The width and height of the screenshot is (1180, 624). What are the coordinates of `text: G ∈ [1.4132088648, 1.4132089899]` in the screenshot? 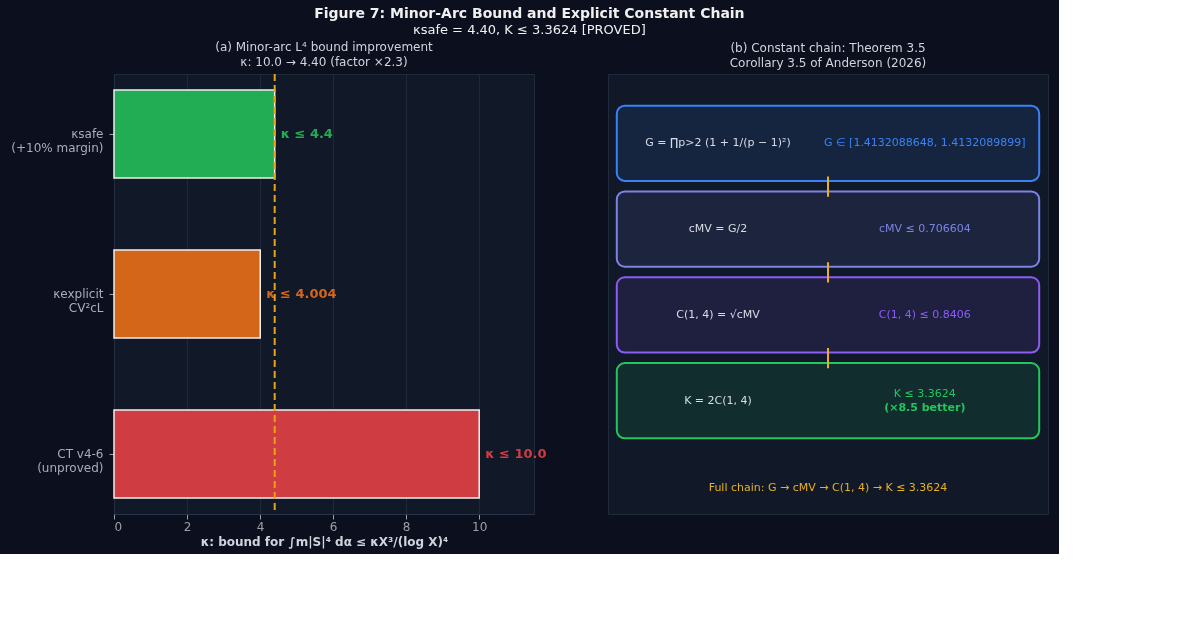 It's located at (924, 143).